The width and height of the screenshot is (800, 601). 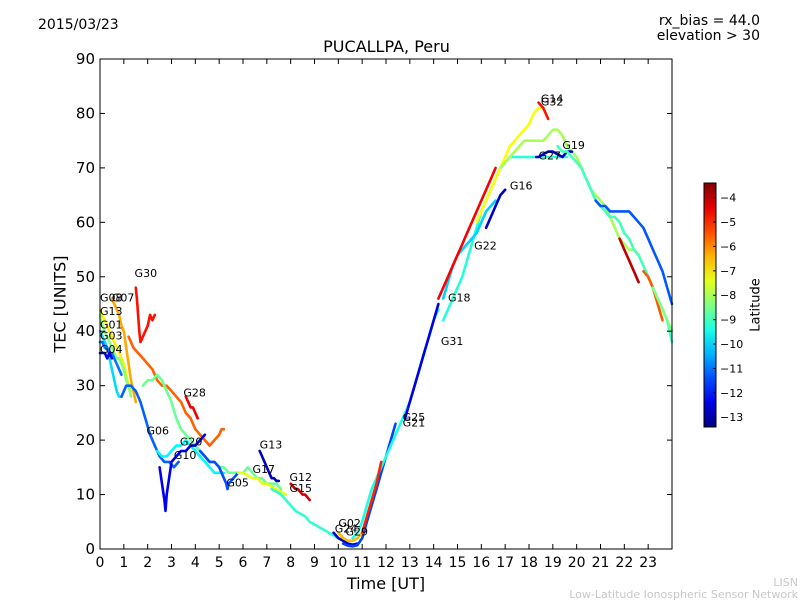 What do you see at coordinates (785, 582) in the screenshot?
I see `footer-lisn: LISN` at bounding box center [785, 582].